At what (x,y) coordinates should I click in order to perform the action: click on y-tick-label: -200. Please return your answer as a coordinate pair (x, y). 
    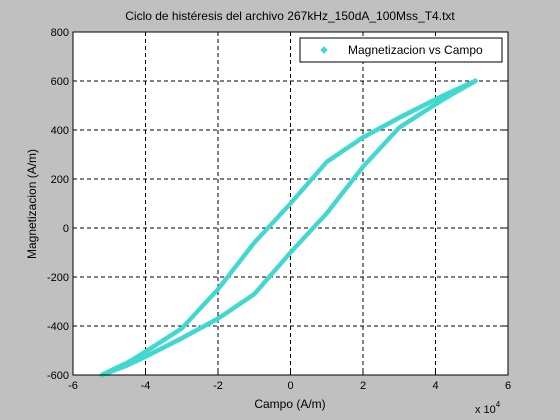
    Looking at the image, I should click on (58, 278).